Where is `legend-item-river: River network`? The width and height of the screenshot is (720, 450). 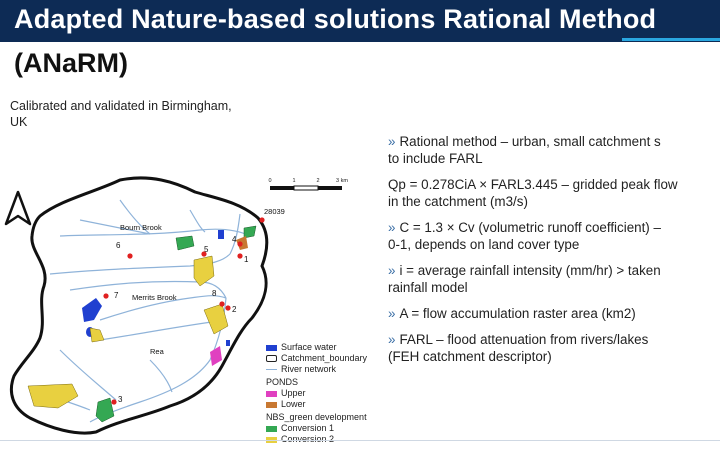 legend-item-river: River network is located at coordinates (316, 369).